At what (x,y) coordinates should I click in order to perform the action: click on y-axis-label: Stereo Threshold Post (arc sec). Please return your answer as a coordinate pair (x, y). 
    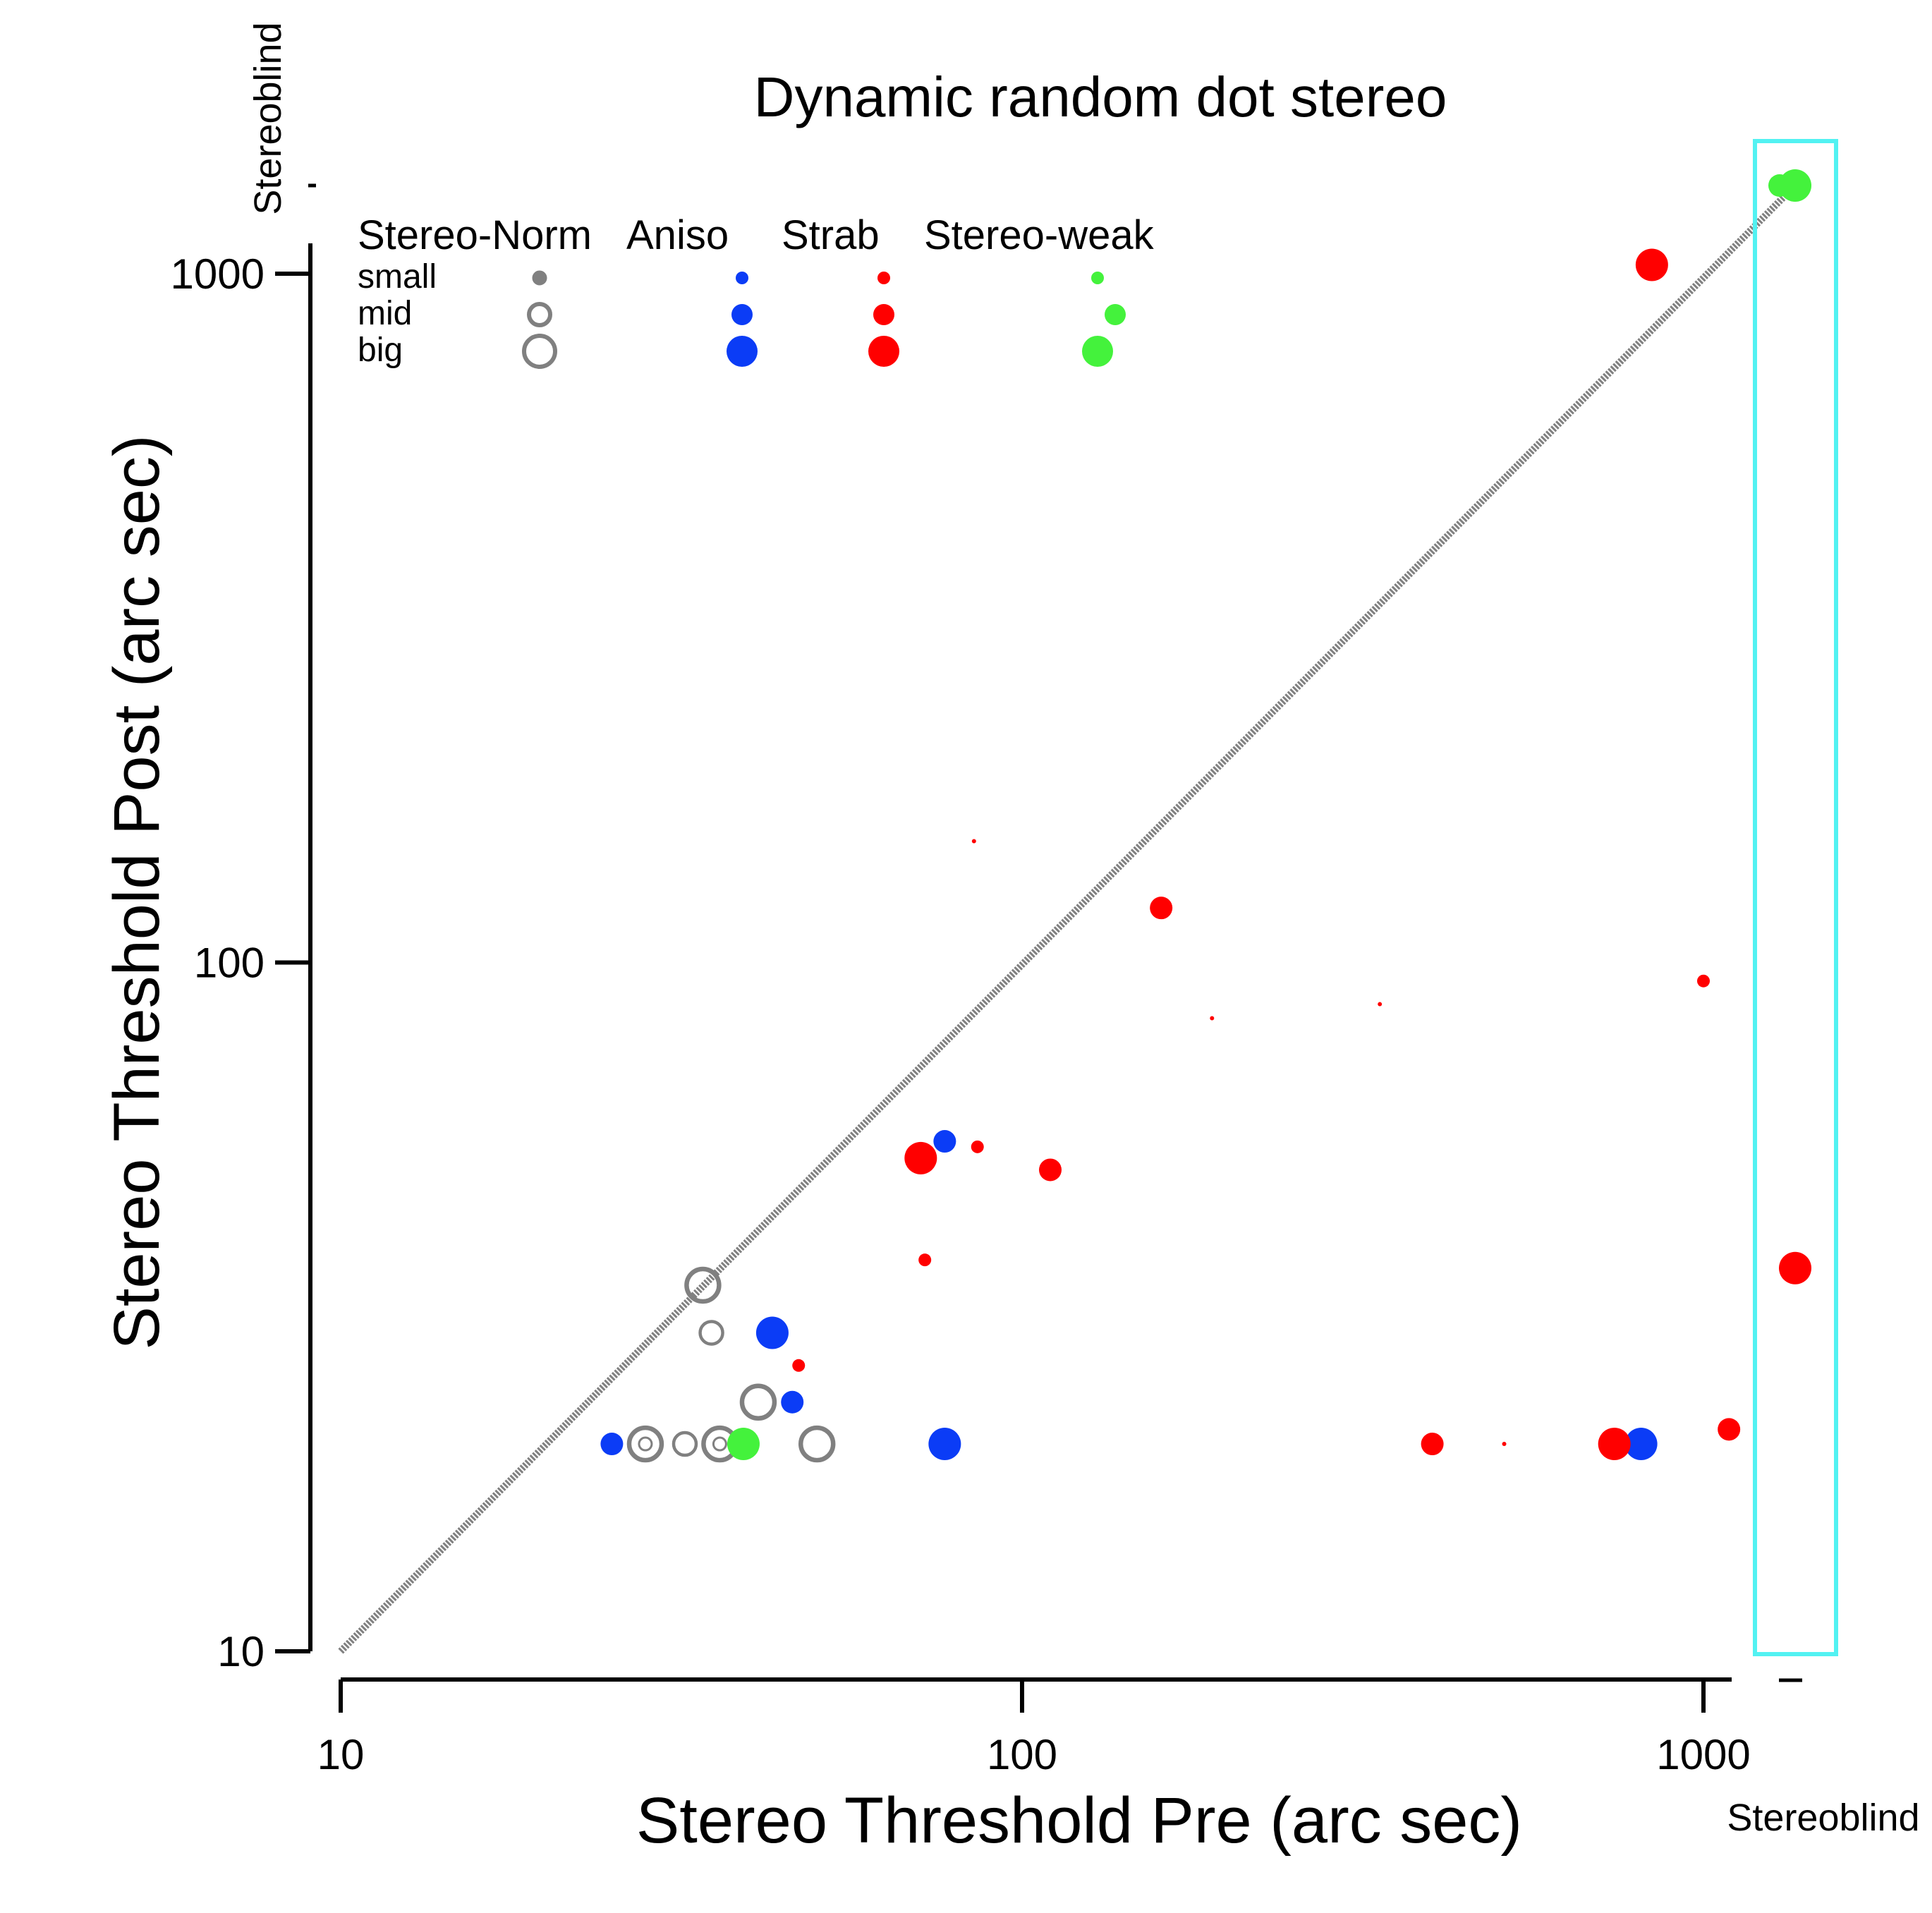
    Looking at the image, I should click on (137, 892).